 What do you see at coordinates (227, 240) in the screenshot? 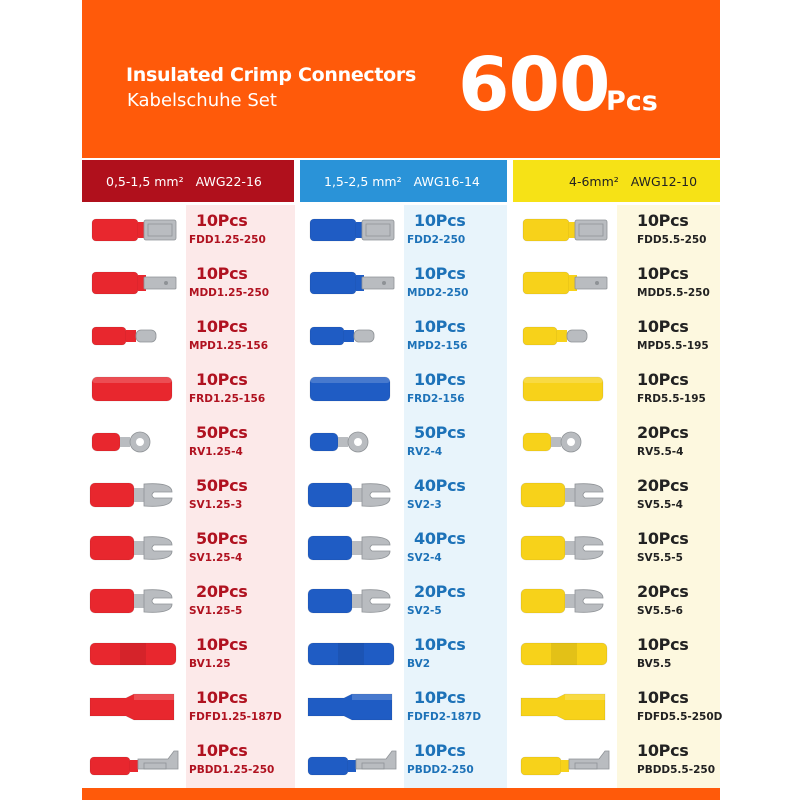
I see `part-code-label: FDD1.25-250` at bounding box center [227, 240].